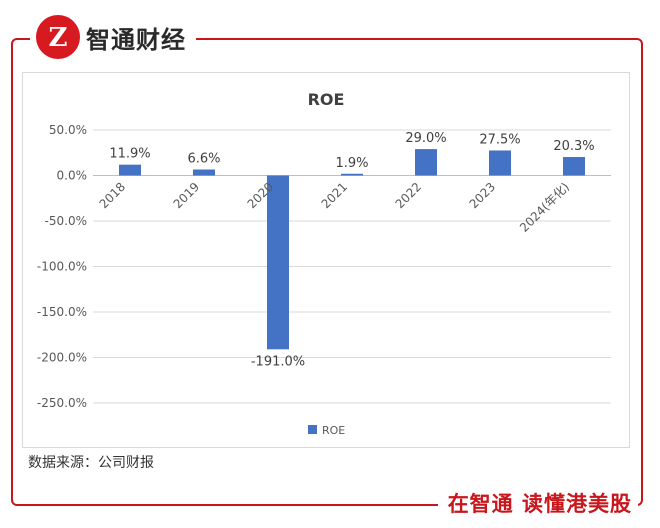 The width and height of the screenshot is (660, 528). I want to click on y-tick-label: 50.0%, so click(68, 130).